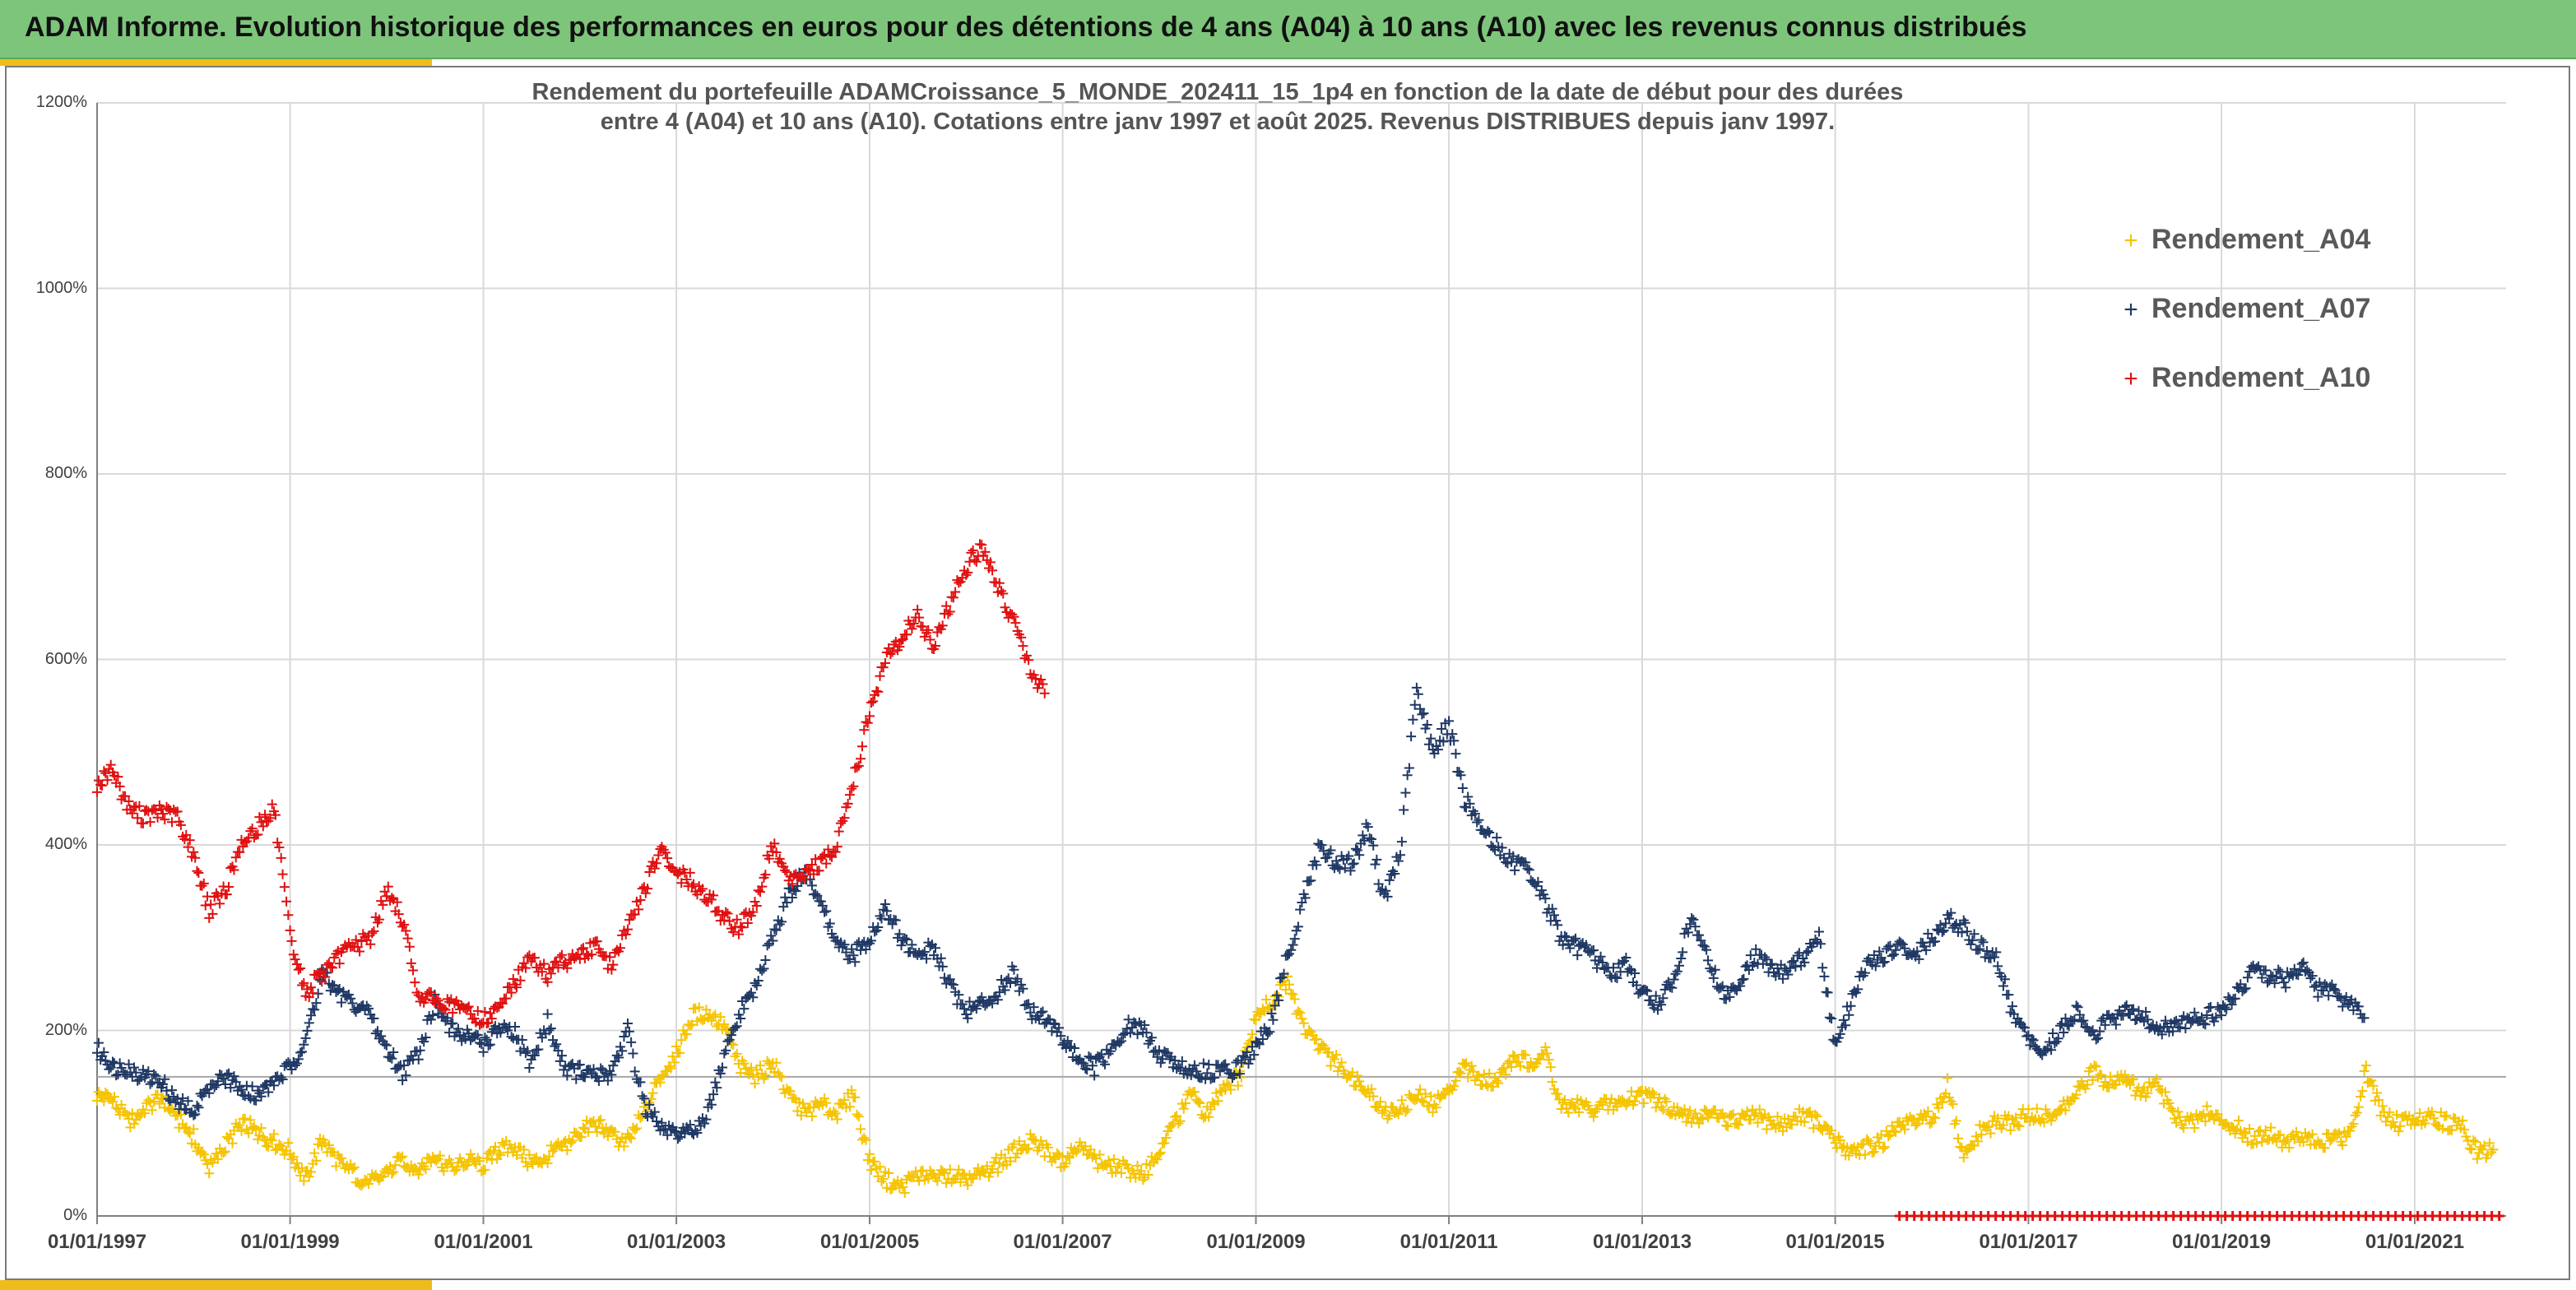  I want to click on x-tick-label: 01/01/2007, so click(1062, 1242).